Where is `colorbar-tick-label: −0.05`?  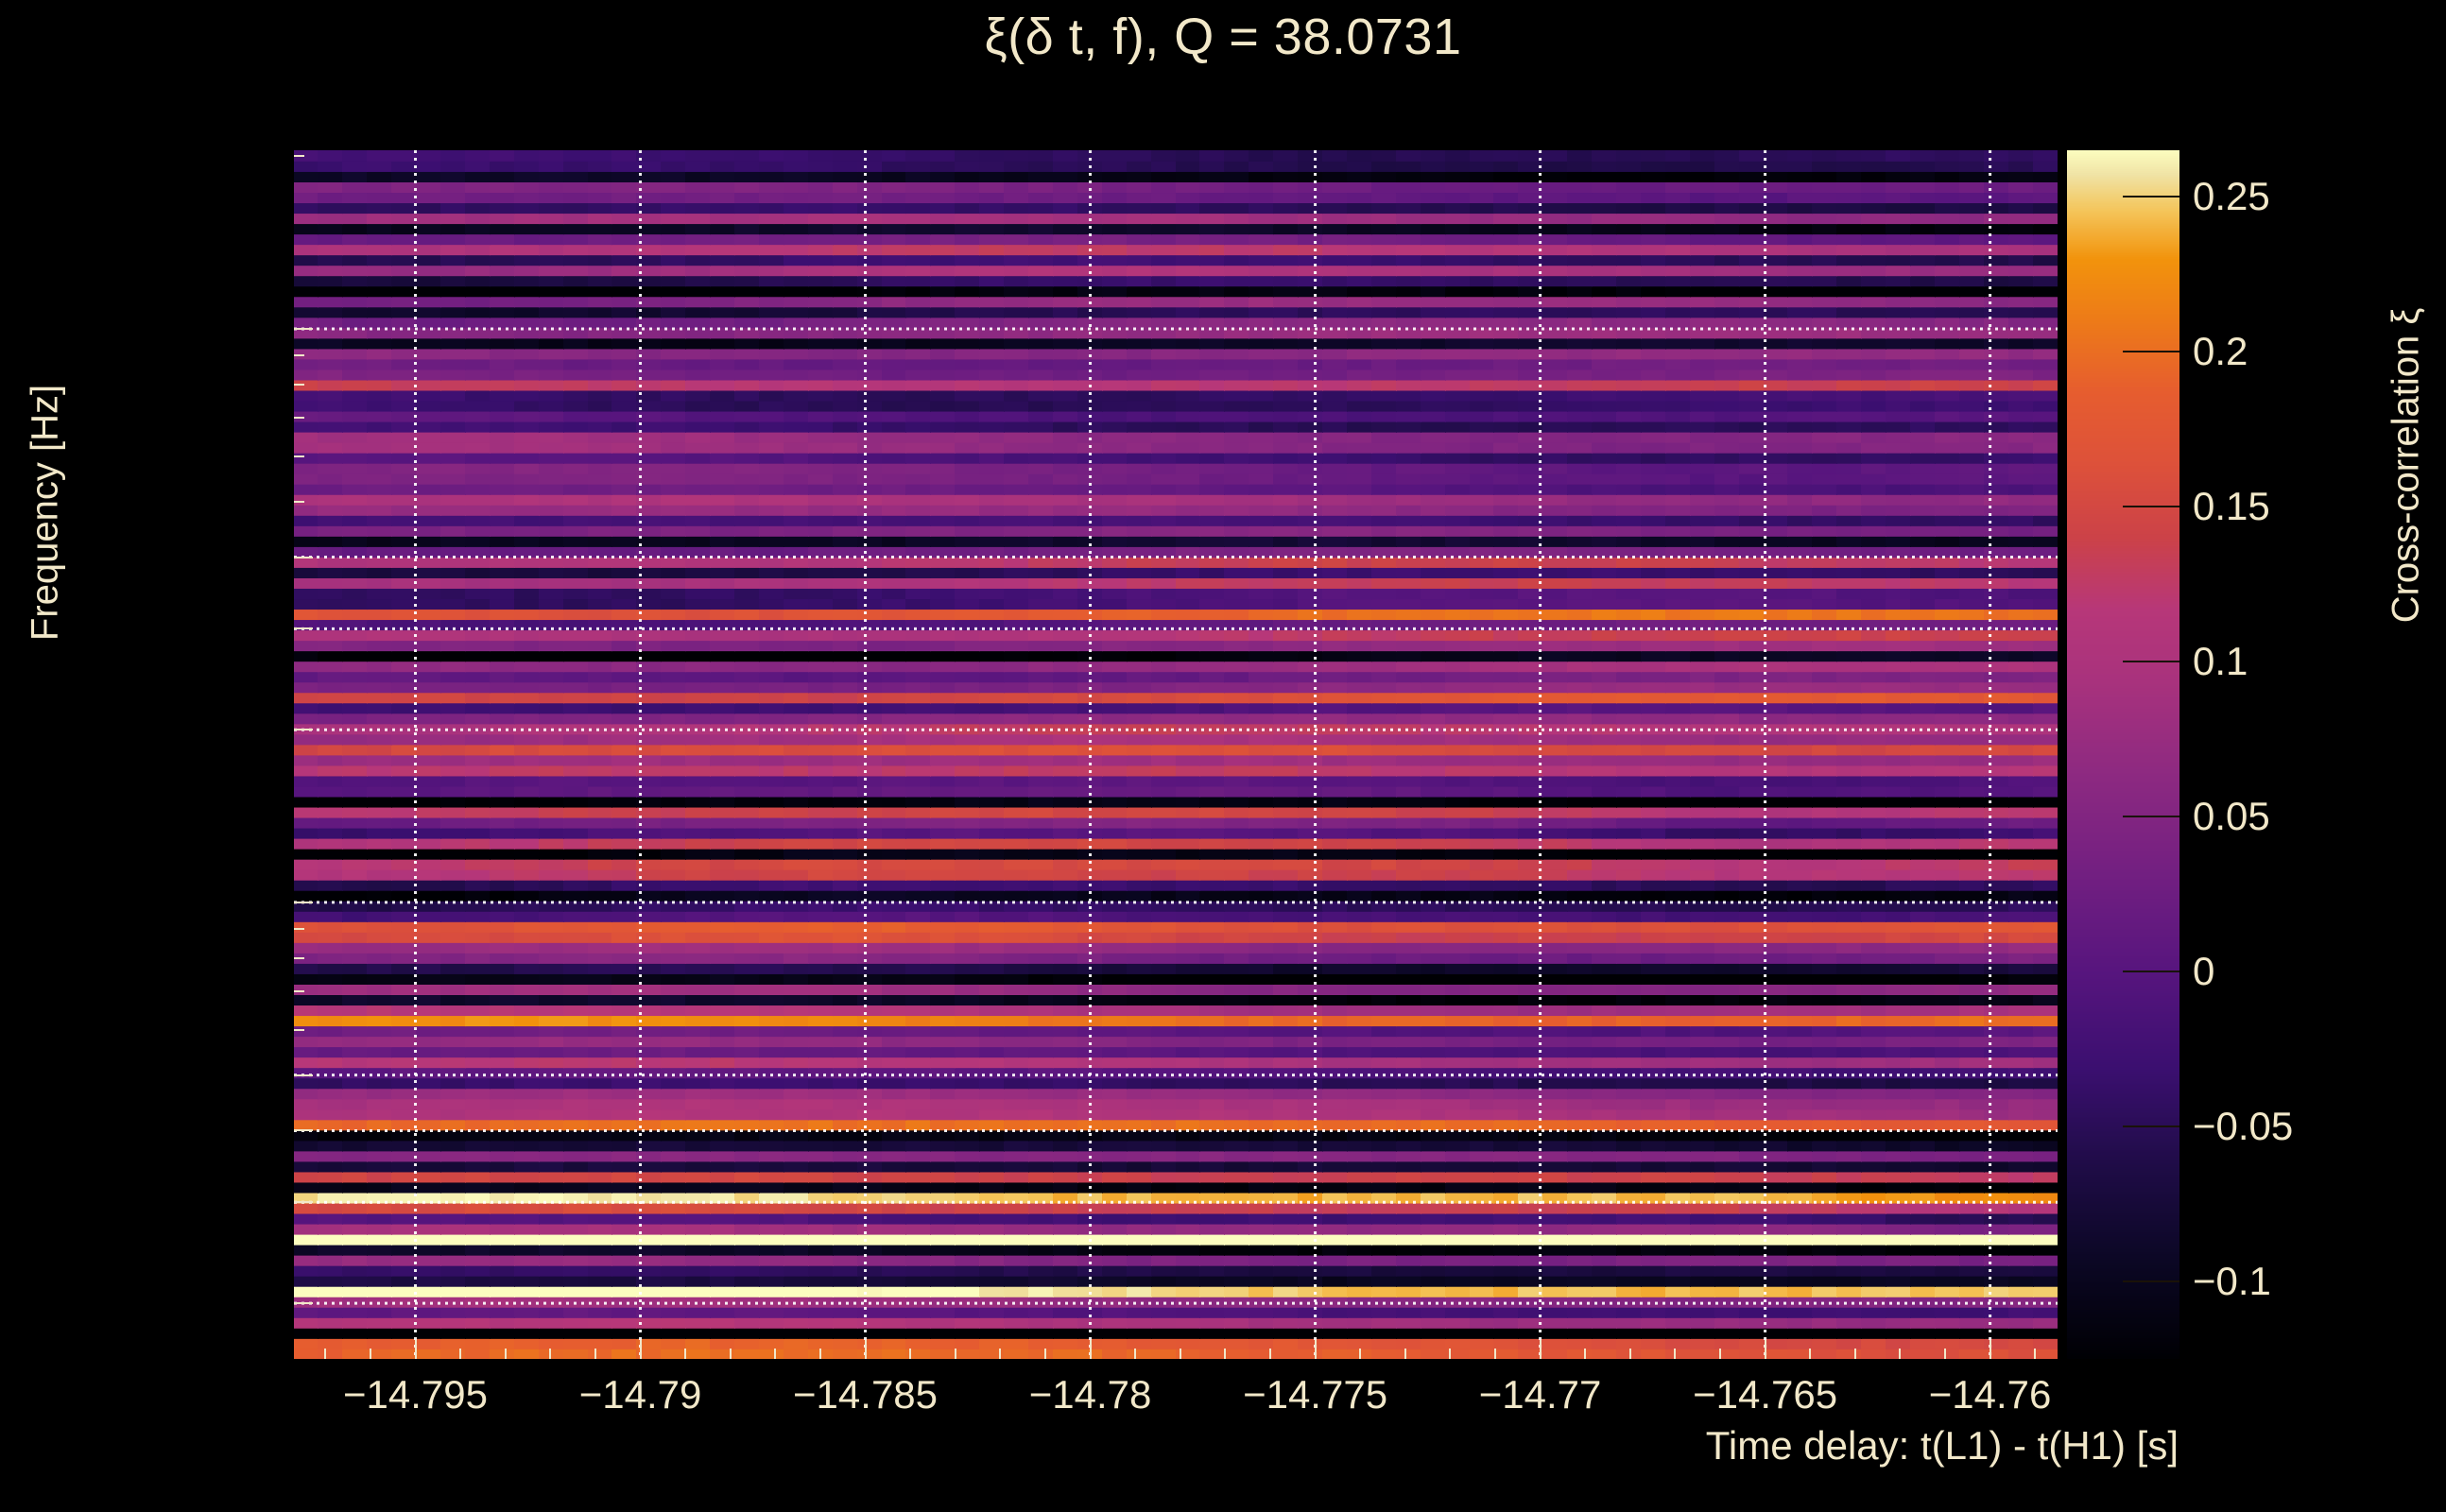
colorbar-tick-label: −0.05 is located at coordinates (2243, 1126).